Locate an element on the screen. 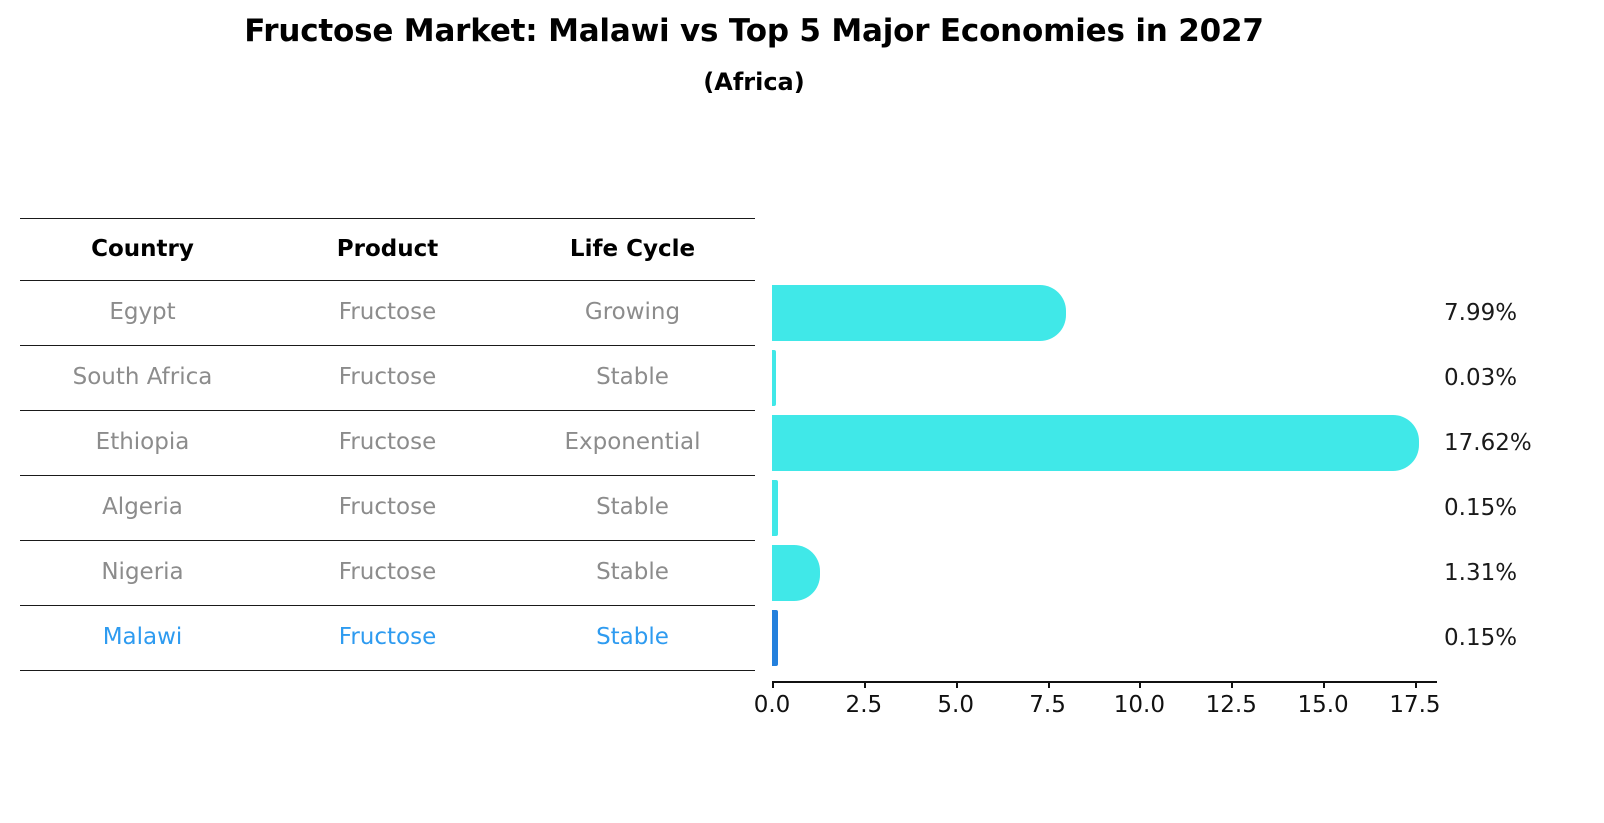 The image size is (1604, 823). bar-egypt is located at coordinates (919, 312).